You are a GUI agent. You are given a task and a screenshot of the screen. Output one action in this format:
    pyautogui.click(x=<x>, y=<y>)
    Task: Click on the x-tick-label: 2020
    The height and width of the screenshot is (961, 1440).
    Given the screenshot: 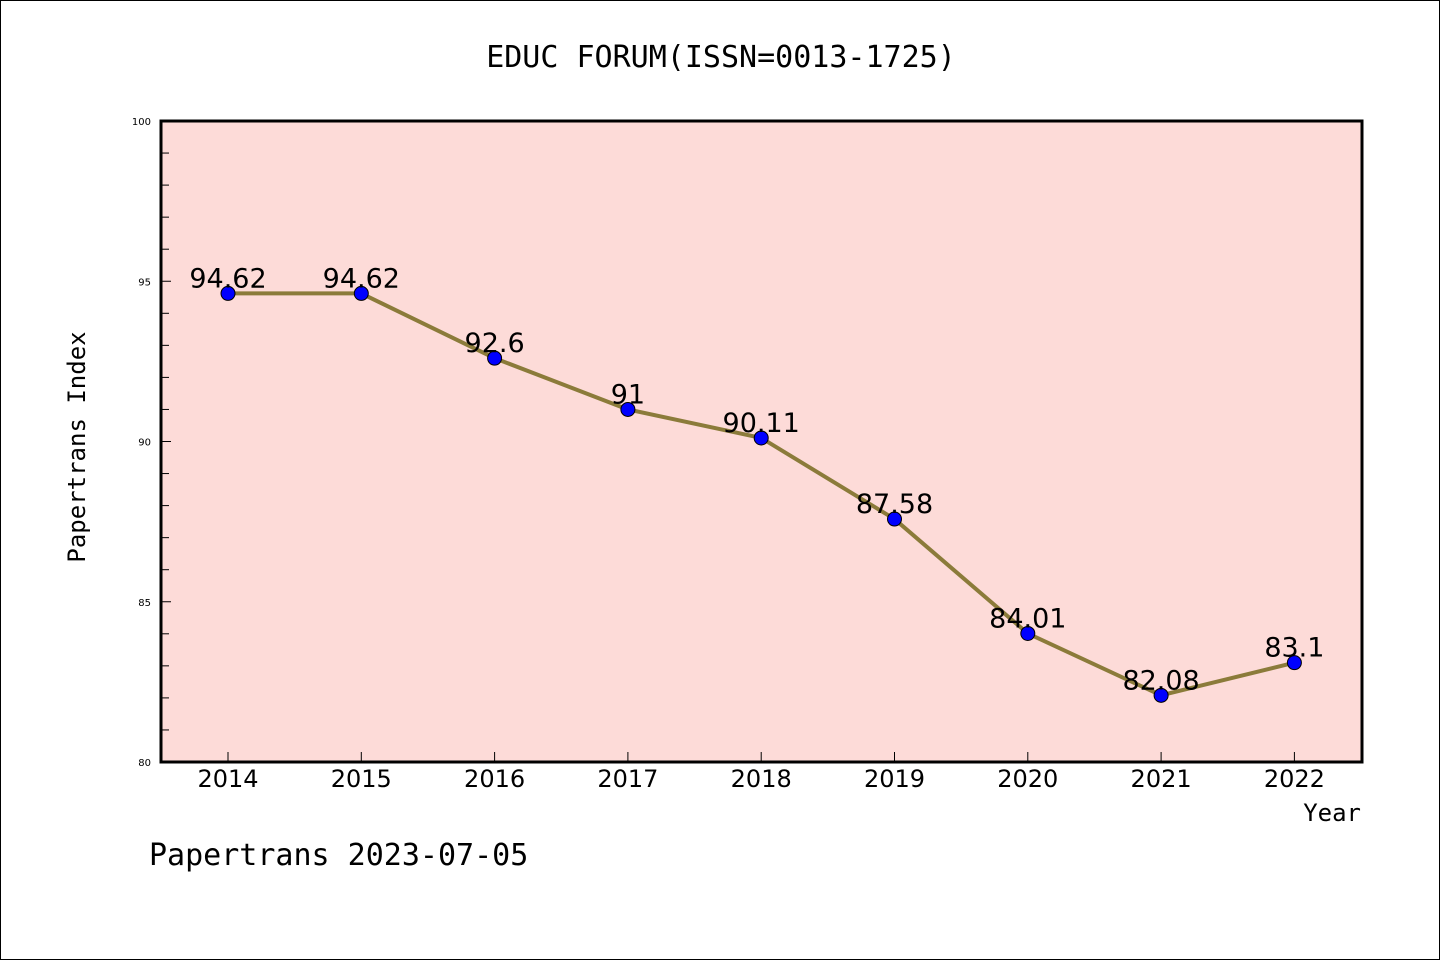 What is the action you would take?
    pyautogui.click(x=1027, y=779)
    